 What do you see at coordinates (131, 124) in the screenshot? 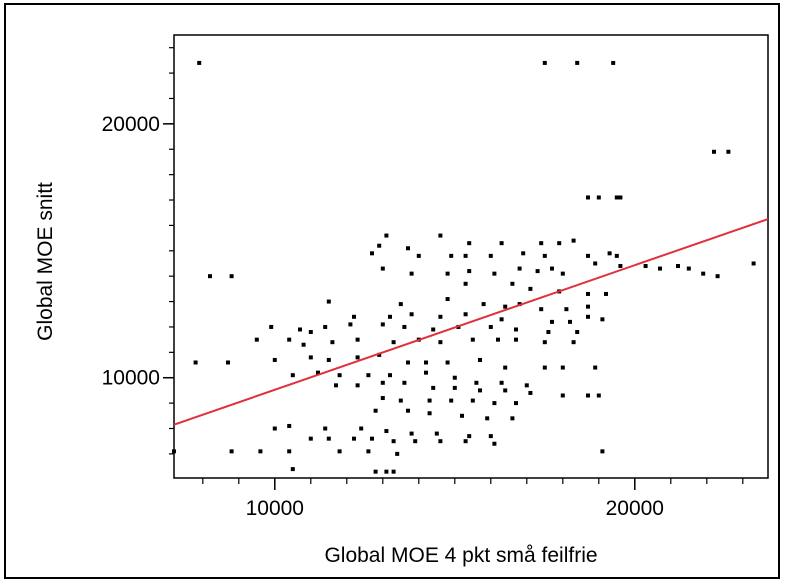
I see `y-tick-label: 20000` at bounding box center [131, 124].